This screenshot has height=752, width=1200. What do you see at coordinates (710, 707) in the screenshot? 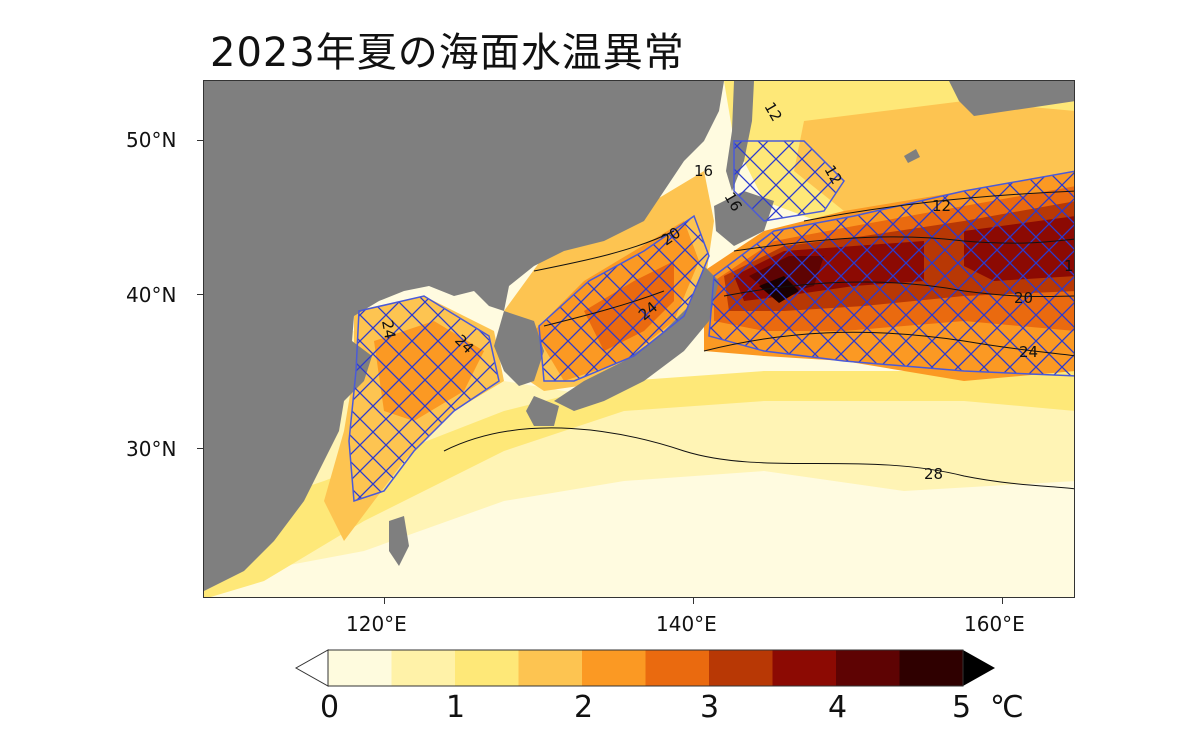
I see `colorbar-label-3: 3` at bounding box center [710, 707].